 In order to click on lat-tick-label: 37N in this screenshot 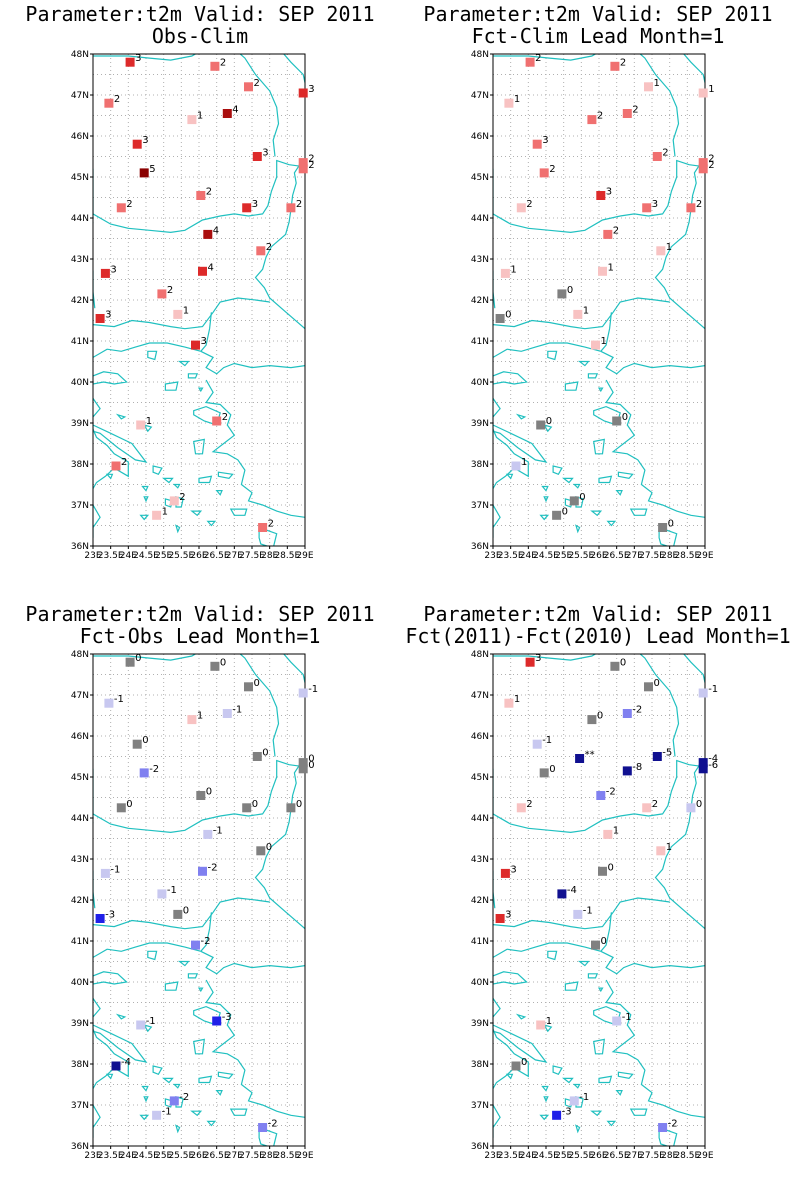, I will do `click(80, 1106)`.